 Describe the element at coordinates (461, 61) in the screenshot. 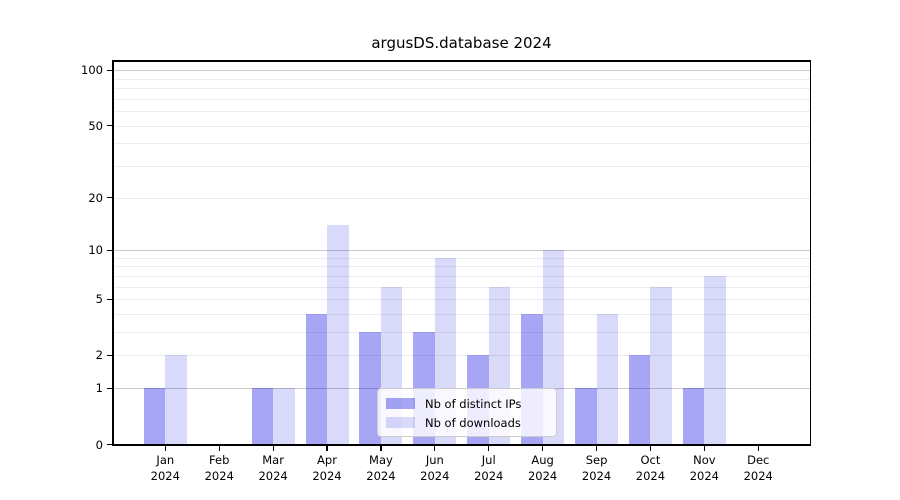

I see `plot-top-spine` at that location.